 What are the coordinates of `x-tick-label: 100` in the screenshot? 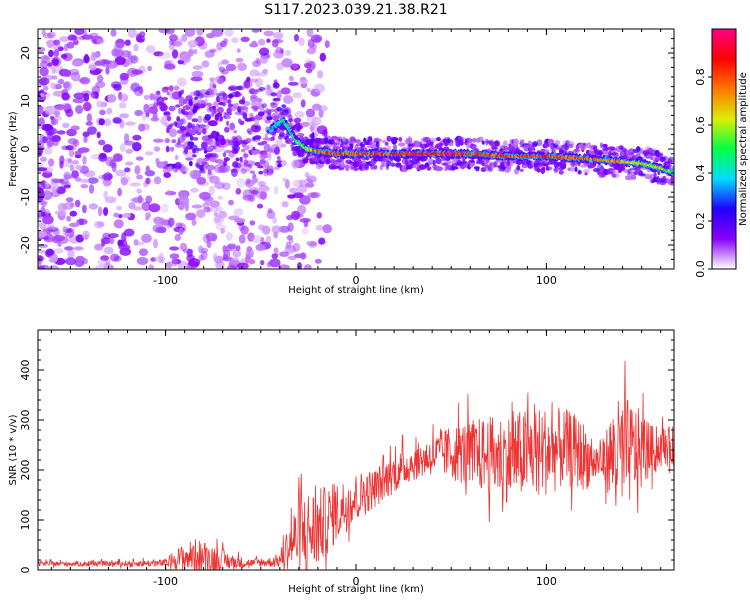 It's located at (546, 280).